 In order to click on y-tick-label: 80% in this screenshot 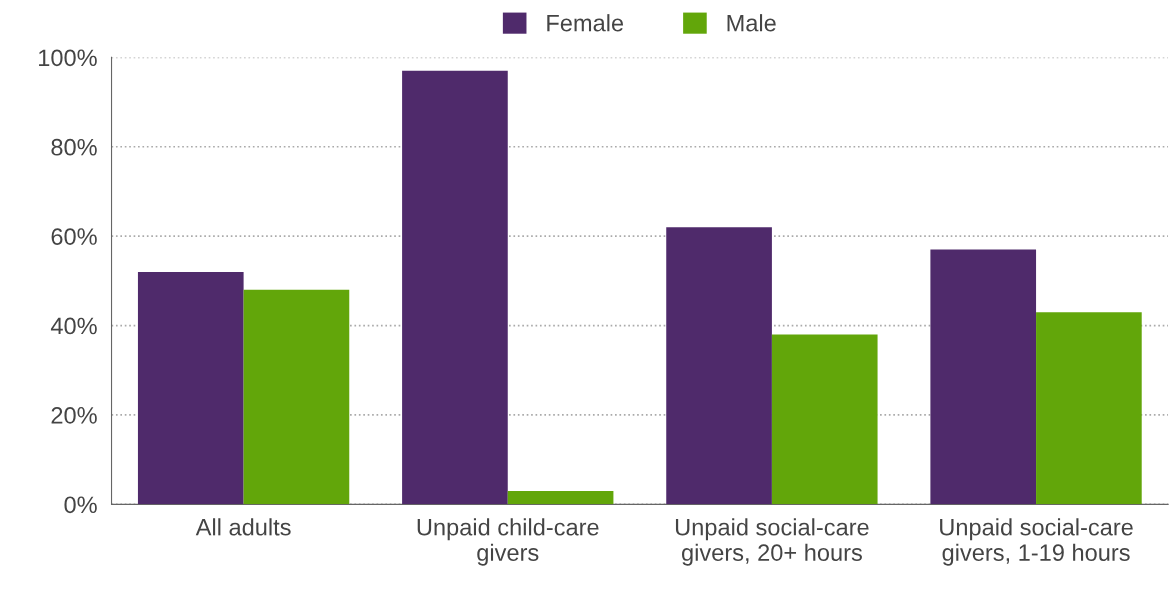, I will do `click(74, 147)`.